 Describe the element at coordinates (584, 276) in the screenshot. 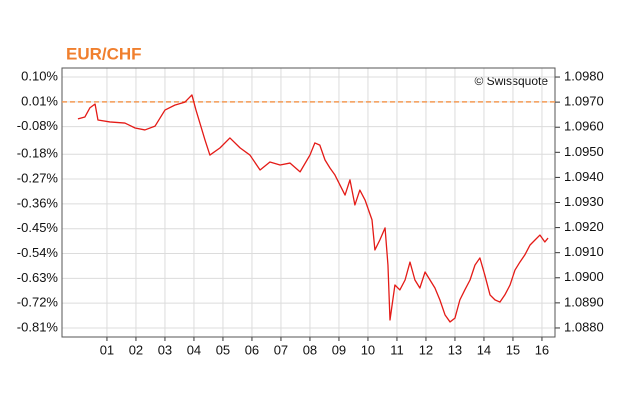

I see `y2-tick-label: 1.0900` at that location.